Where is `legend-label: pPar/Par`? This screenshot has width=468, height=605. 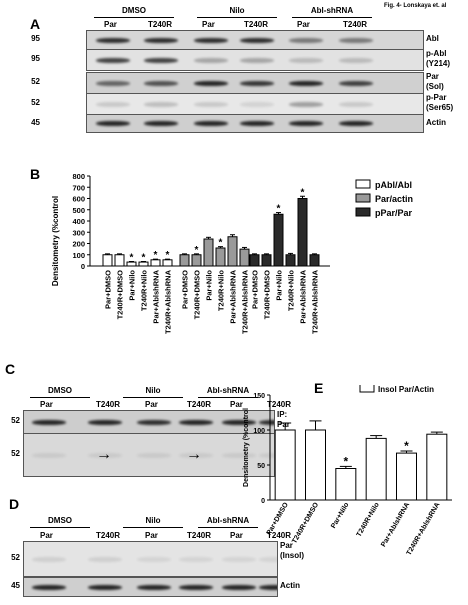
legend-label: pPar/Par is located at coordinates (394, 213).